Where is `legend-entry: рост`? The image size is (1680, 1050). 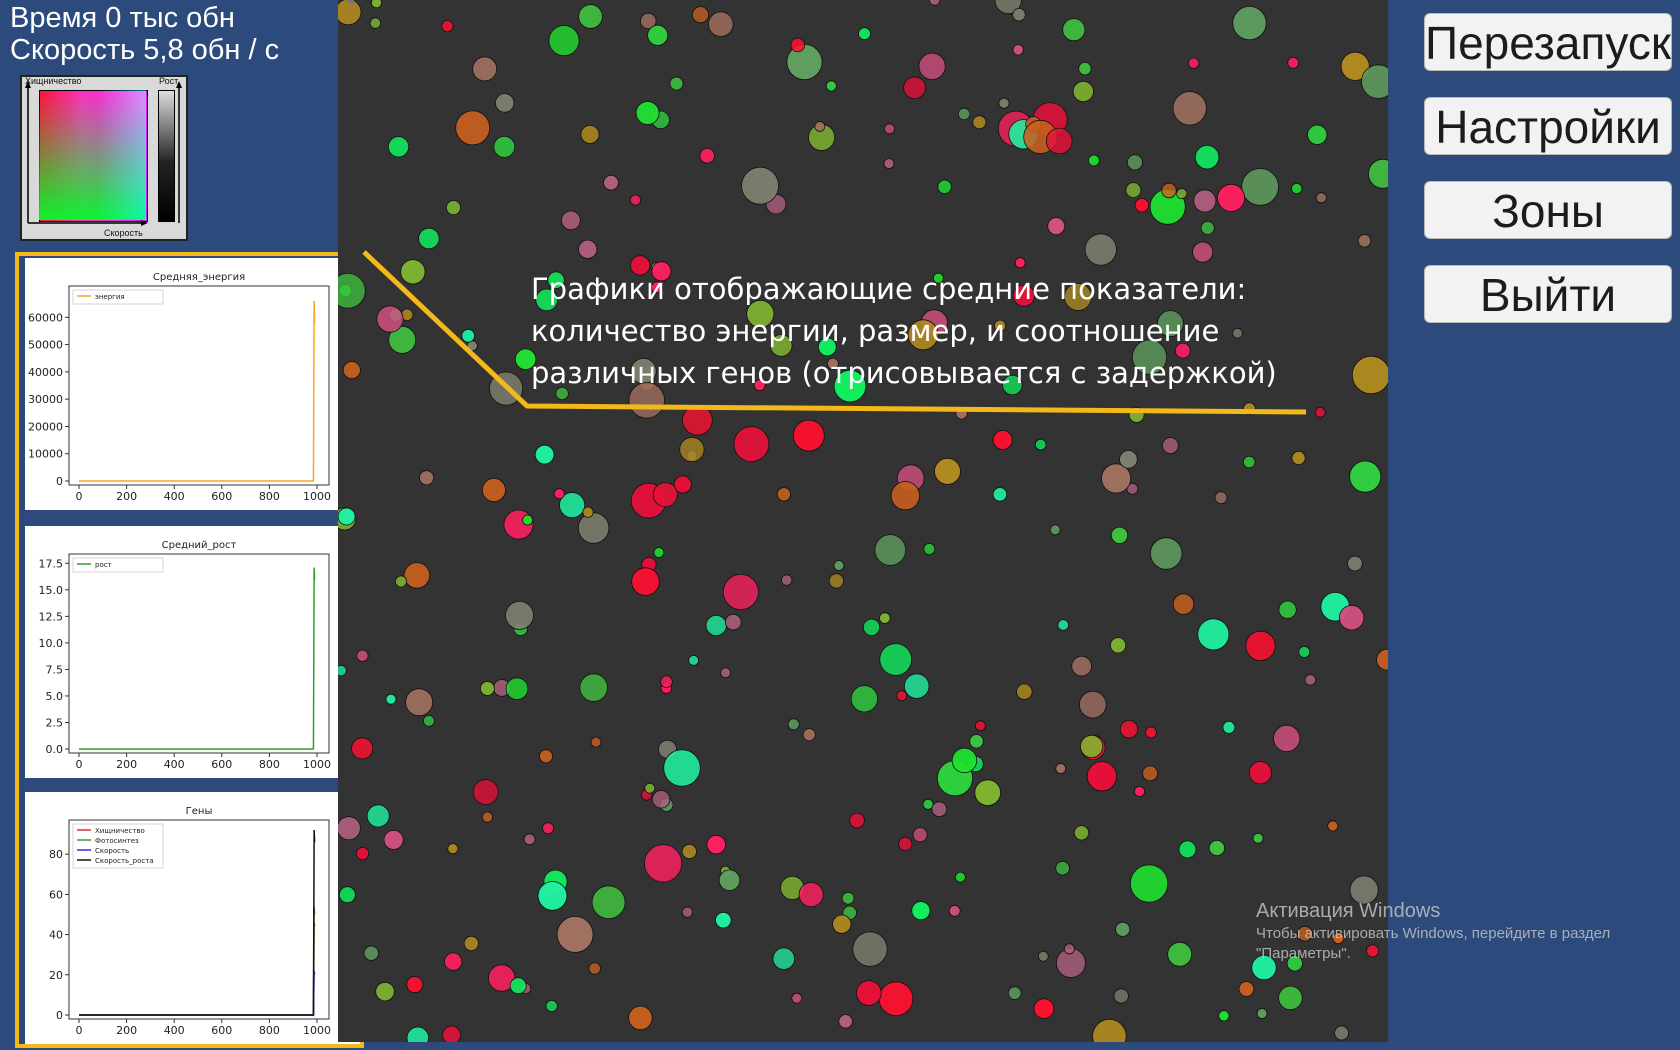
legend-entry: рост is located at coordinates (103, 565).